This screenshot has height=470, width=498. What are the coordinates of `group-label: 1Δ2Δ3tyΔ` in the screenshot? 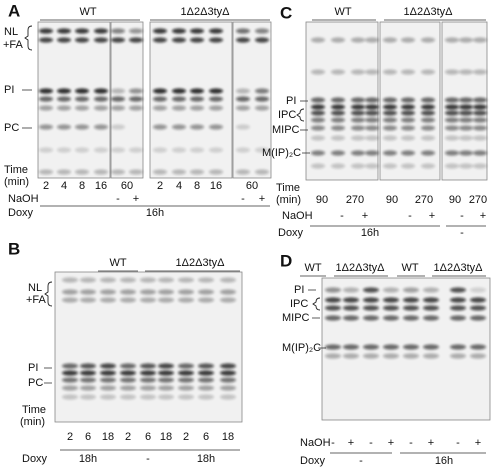 It's located at (459, 268).